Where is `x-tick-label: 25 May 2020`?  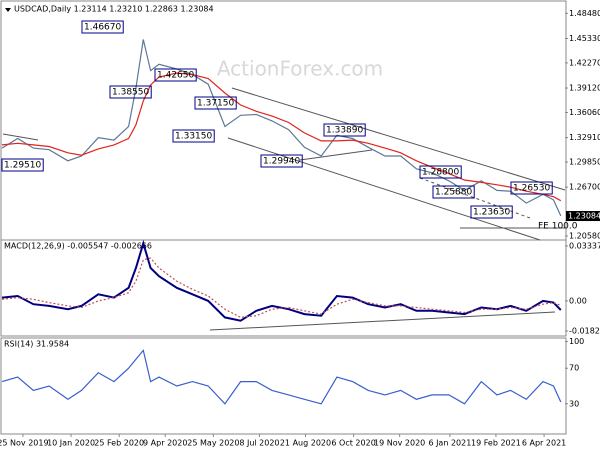 x-tick-label: 25 May 2020 is located at coordinates (213, 443).